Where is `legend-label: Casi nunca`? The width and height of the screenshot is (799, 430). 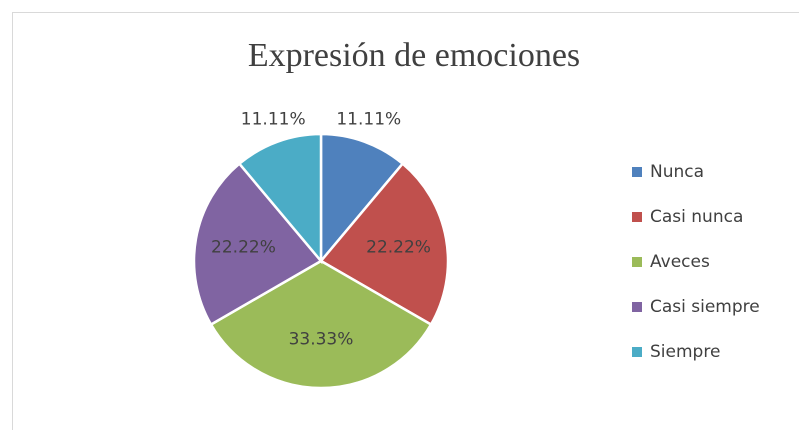
legend-label: Casi nunca is located at coordinates (696, 217).